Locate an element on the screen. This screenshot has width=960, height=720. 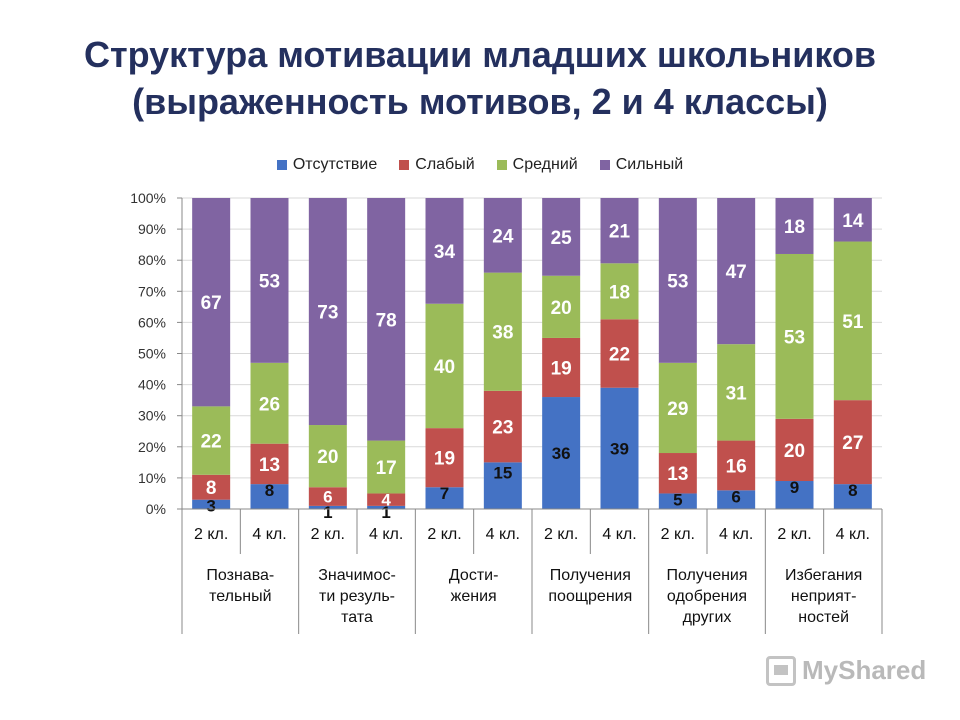
data-label: 9 is located at coordinates (794, 487).